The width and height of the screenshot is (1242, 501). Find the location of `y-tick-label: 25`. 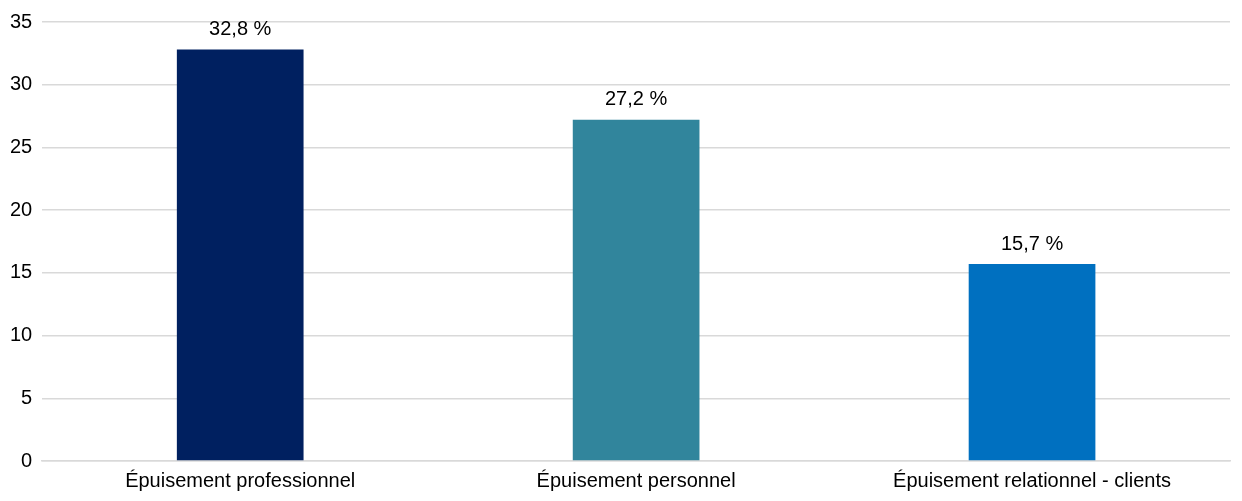

y-tick-label: 25 is located at coordinates (21, 145).